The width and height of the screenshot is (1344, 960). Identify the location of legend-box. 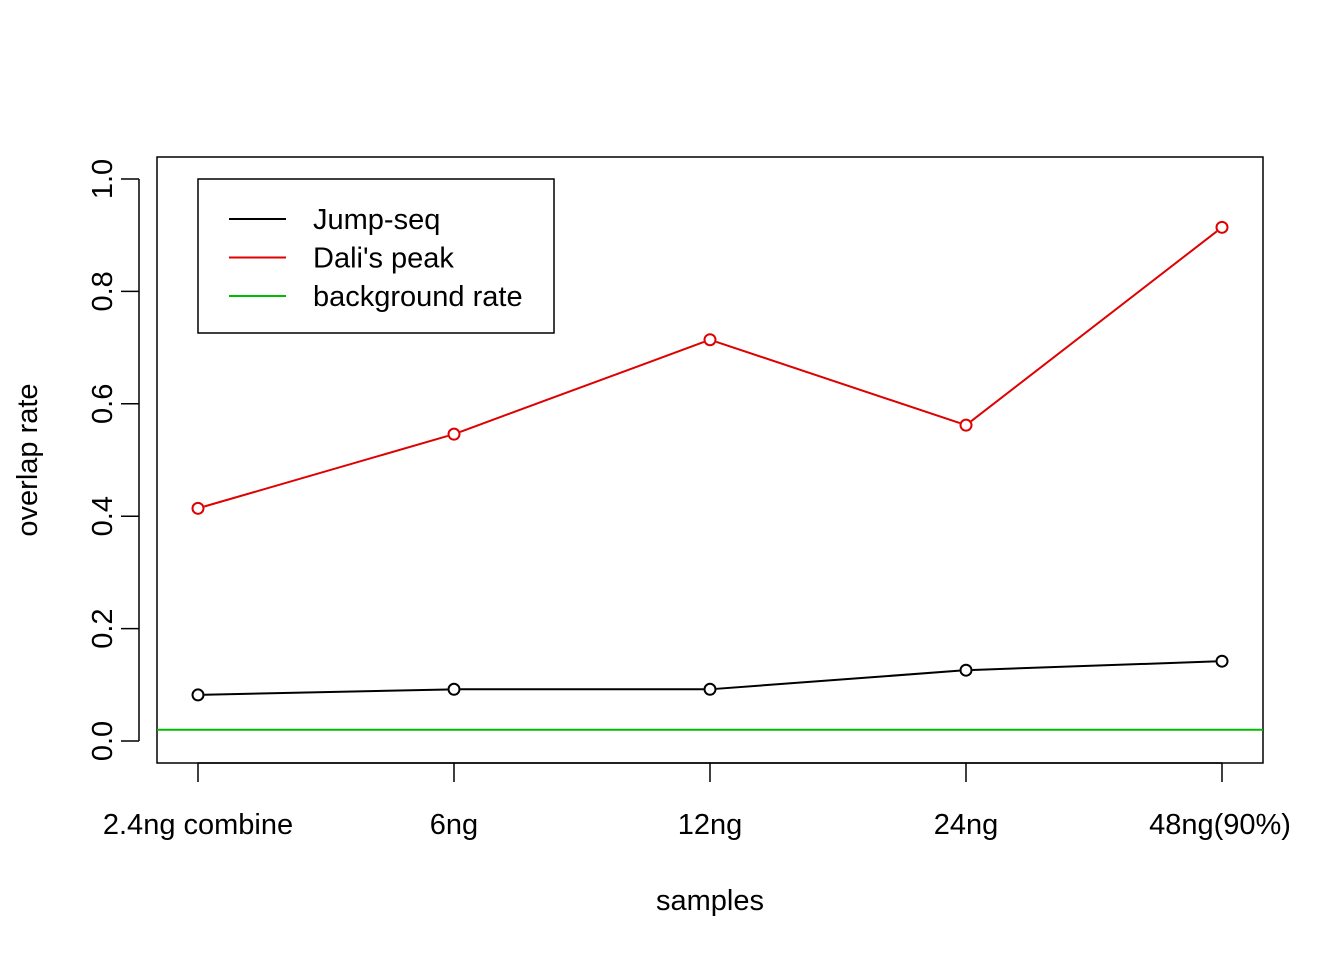
(376, 256).